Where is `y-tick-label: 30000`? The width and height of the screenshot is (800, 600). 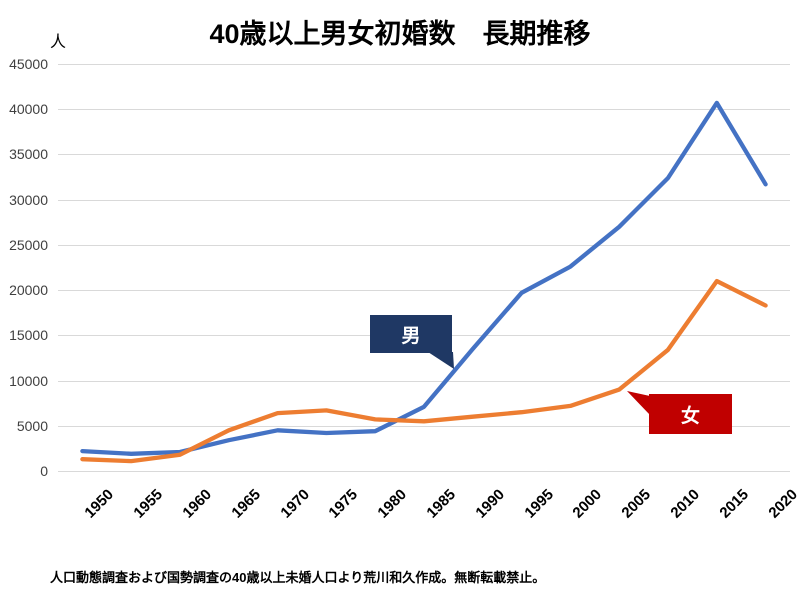 y-tick-label: 30000 is located at coordinates (28, 199).